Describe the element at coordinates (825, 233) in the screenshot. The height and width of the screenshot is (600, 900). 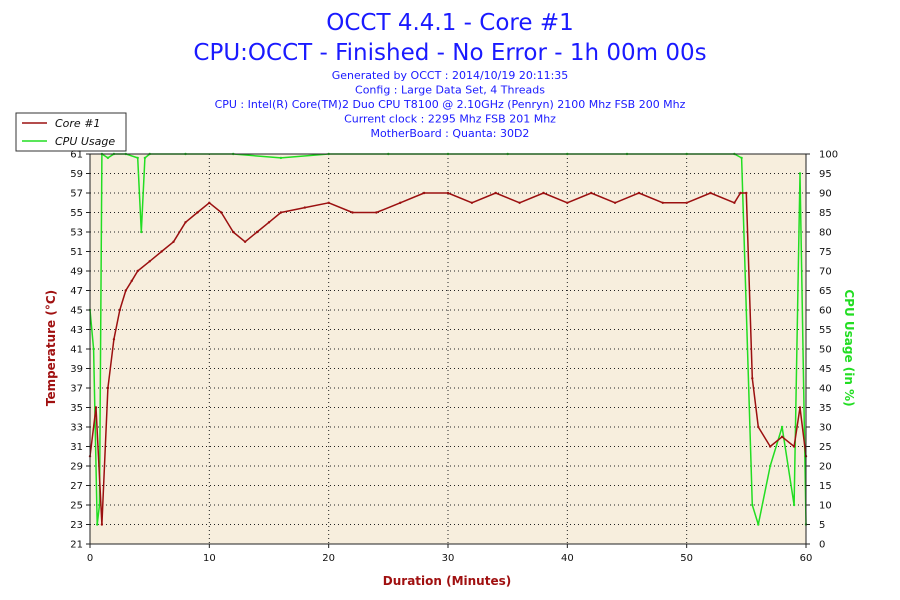
I see `y2-tick-label: 80` at that location.